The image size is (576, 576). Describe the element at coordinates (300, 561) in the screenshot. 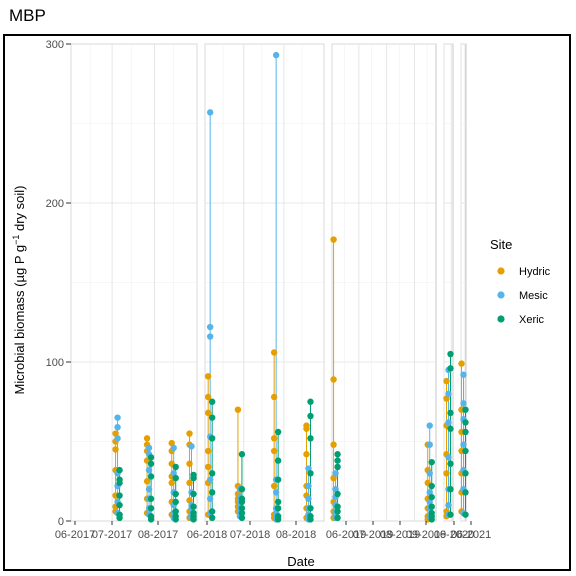

I see `x-axis-title: Date` at that location.